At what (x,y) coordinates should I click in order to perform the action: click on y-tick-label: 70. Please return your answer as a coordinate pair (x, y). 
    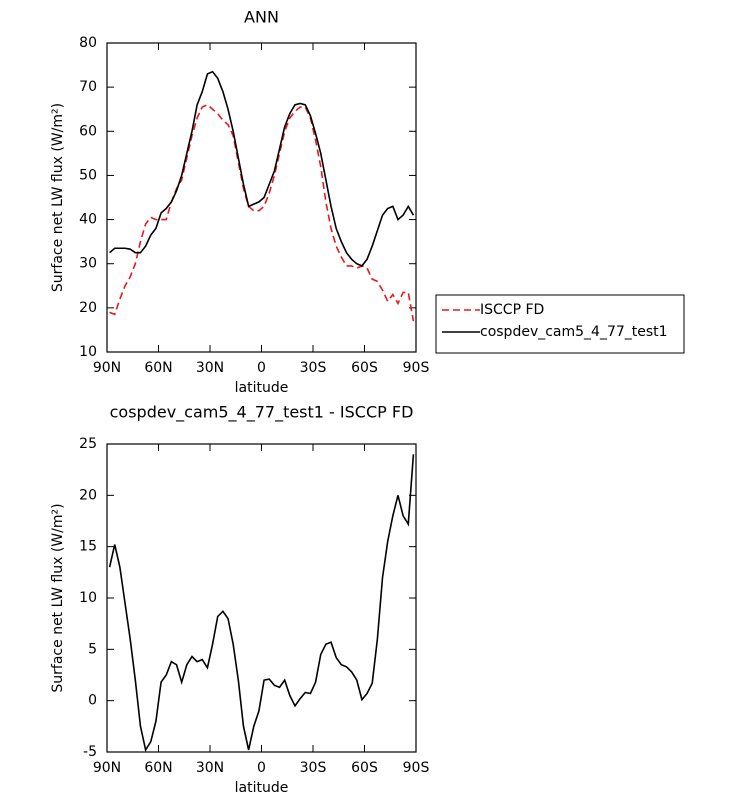
    Looking at the image, I should click on (88, 87).